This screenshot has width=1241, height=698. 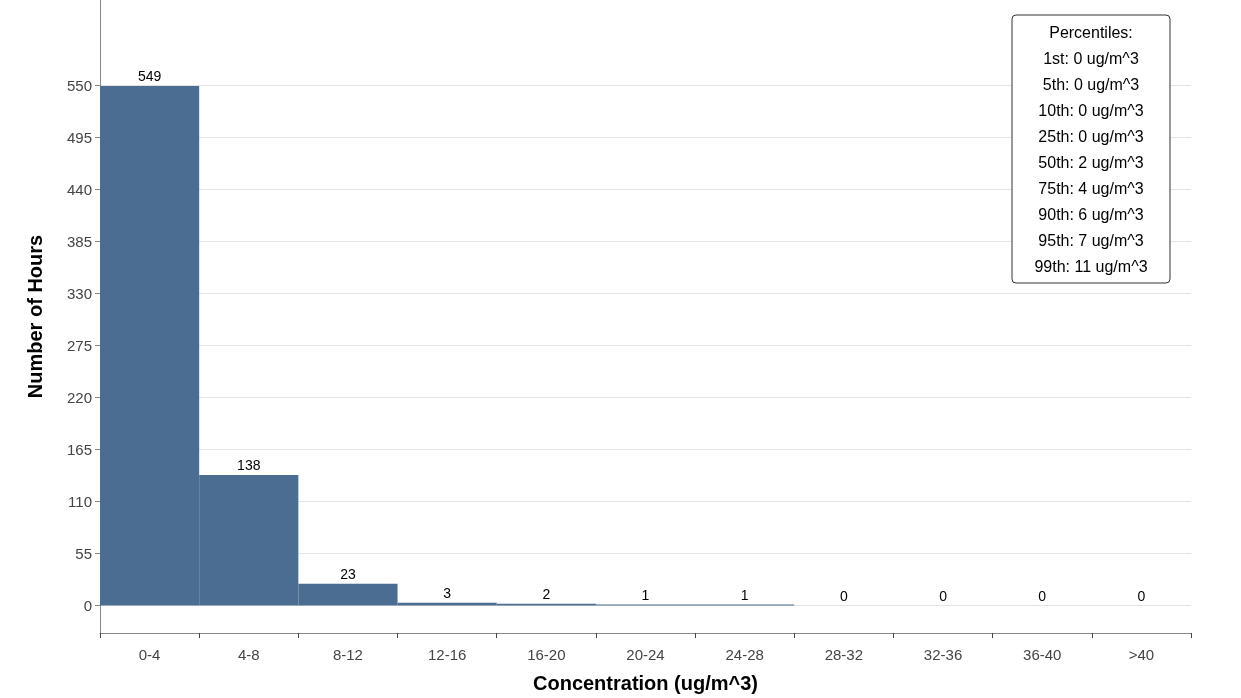 What do you see at coordinates (248, 654) in the screenshot?
I see `x-tick-label: 4-8` at bounding box center [248, 654].